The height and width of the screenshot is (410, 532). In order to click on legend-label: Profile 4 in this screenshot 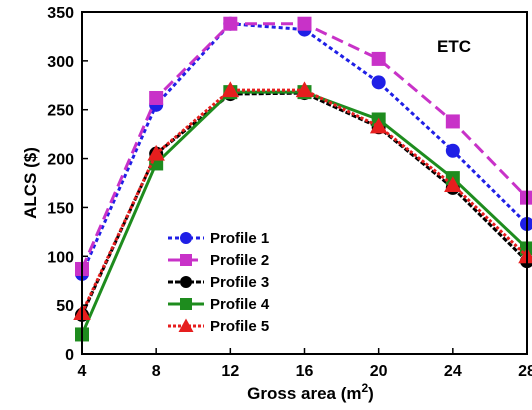, I will do `click(240, 304)`.